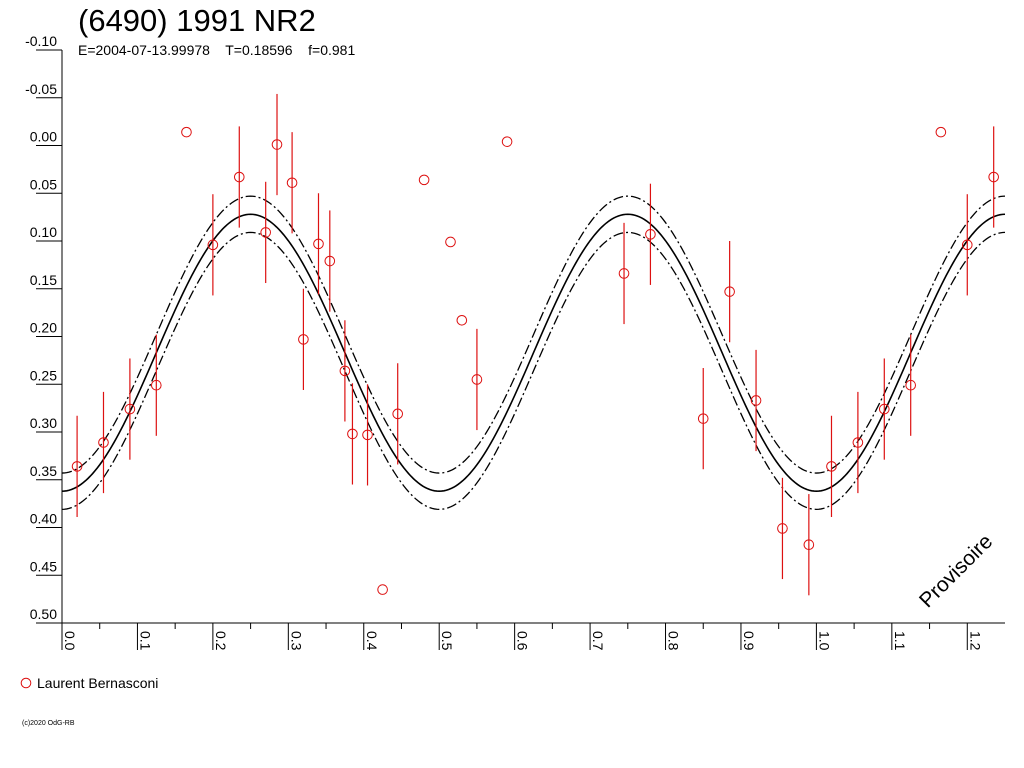 Image resolution: width=1024 pixels, height=768 pixels. What do you see at coordinates (296, 641) in the screenshot?
I see `x-tick-label: 0.3` at bounding box center [296, 641].